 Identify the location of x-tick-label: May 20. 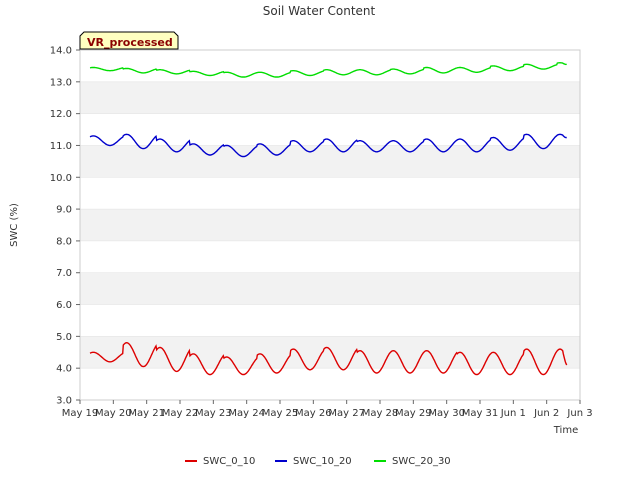
(113, 413).